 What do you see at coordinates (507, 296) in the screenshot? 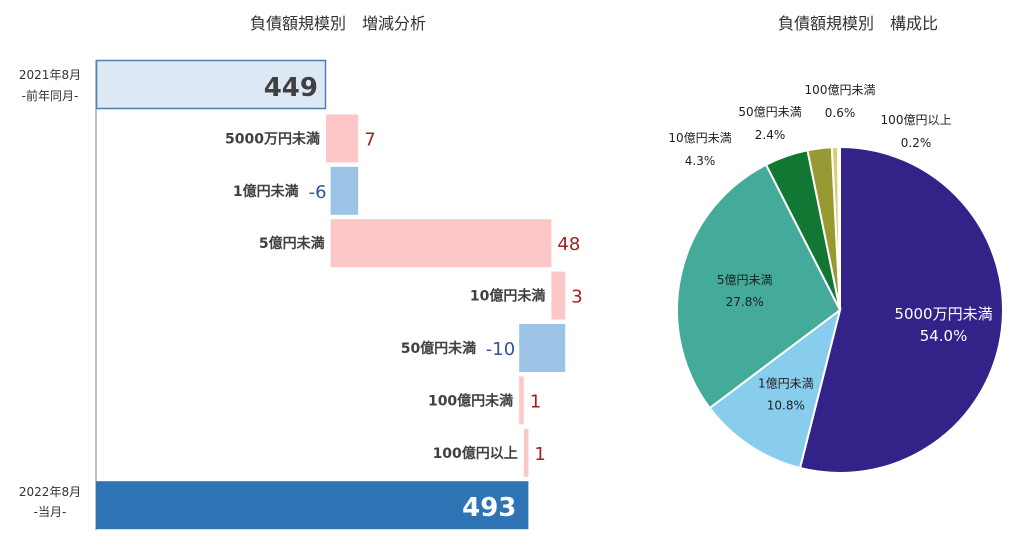
I see `step-category-label: 10億円未満` at bounding box center [507, 296].